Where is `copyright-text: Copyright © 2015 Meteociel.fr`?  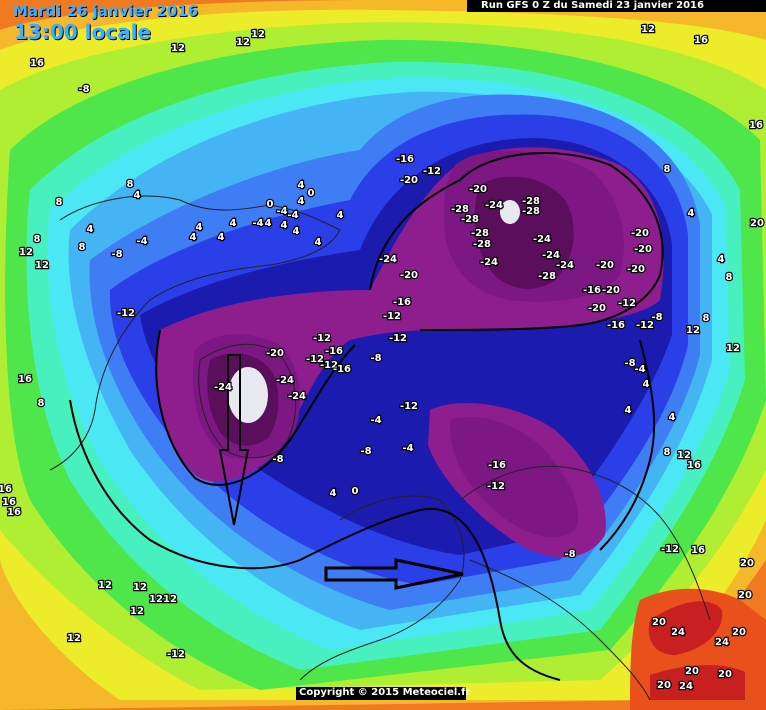 copyright-text: Copyright © 2015 Meteociel.fr is located at coordinates (385, 692).